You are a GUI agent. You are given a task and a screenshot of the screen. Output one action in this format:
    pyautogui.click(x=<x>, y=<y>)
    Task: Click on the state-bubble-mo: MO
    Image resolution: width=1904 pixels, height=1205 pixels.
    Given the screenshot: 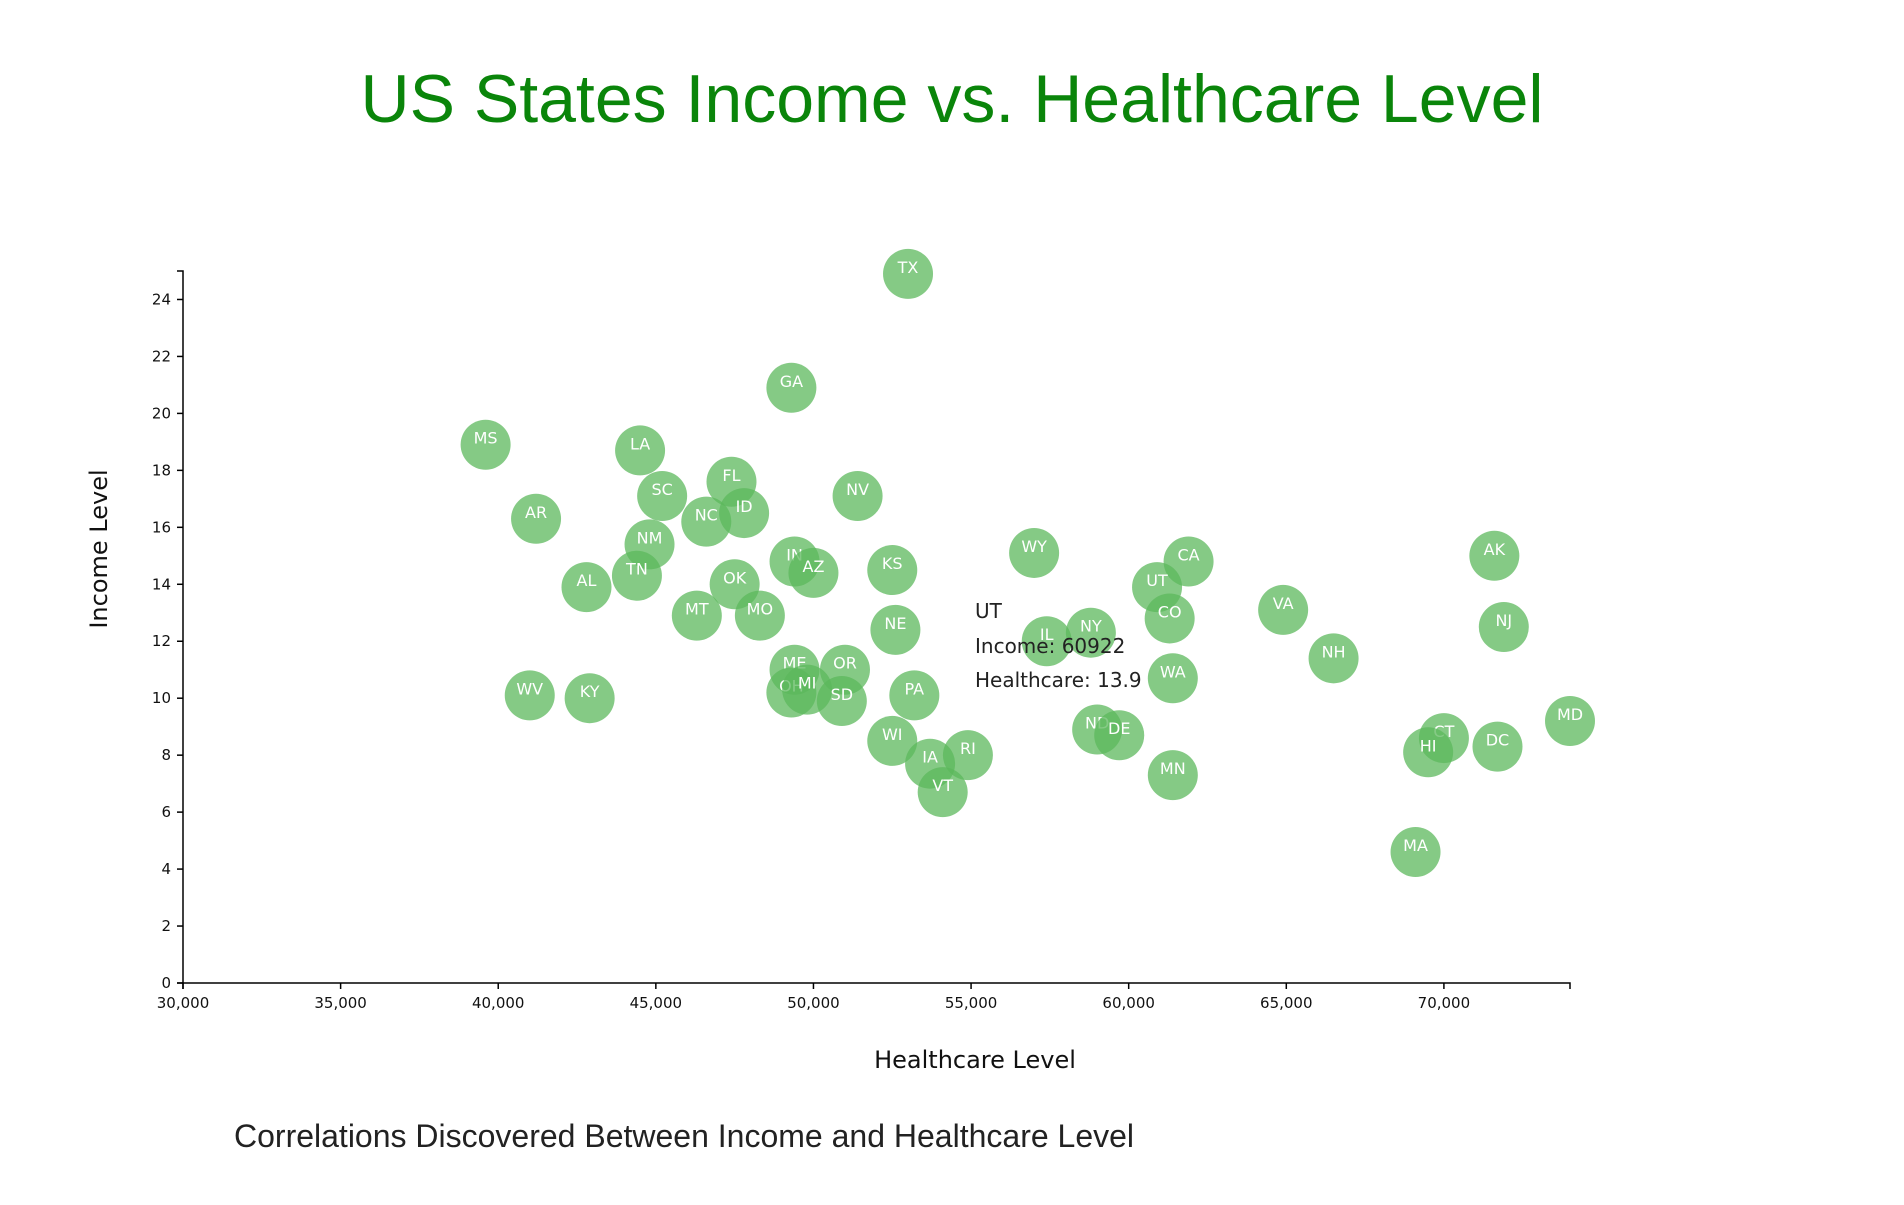 What is the action you would take?
    pyautogui.click(x=759, y=615)
    